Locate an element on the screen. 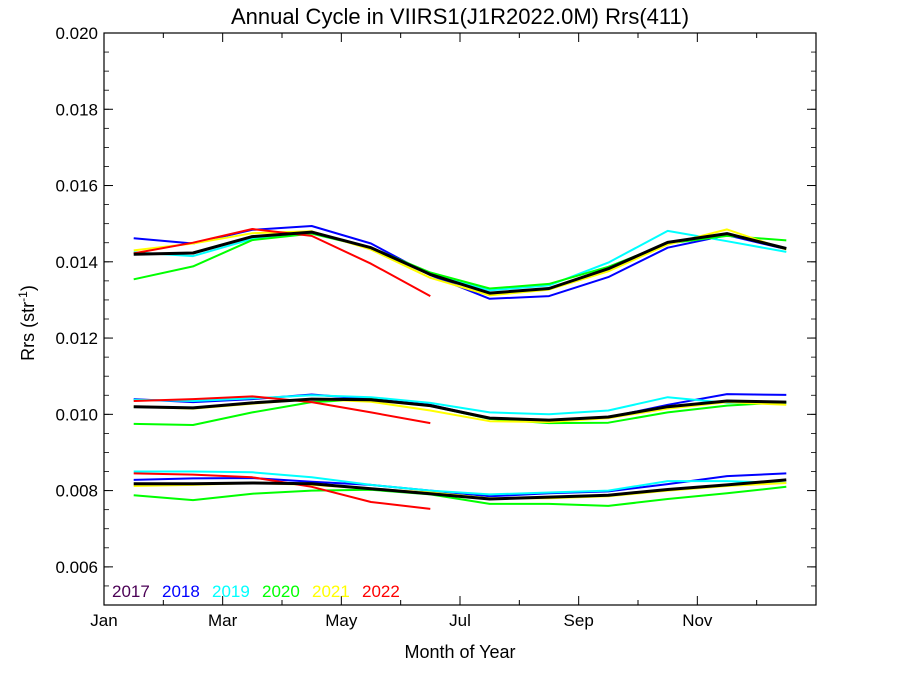 The height and width of the screenshot is (675, 900). series-line-mid-2019 is located at coordinates (460, 405).